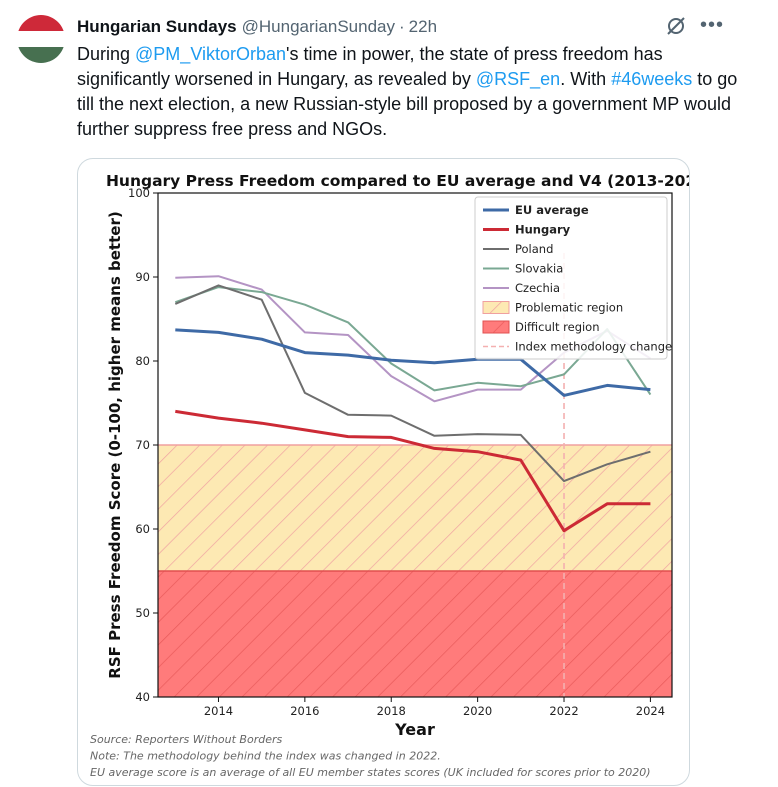  I want to click on y-tick-label: 70, so click(142, 445).